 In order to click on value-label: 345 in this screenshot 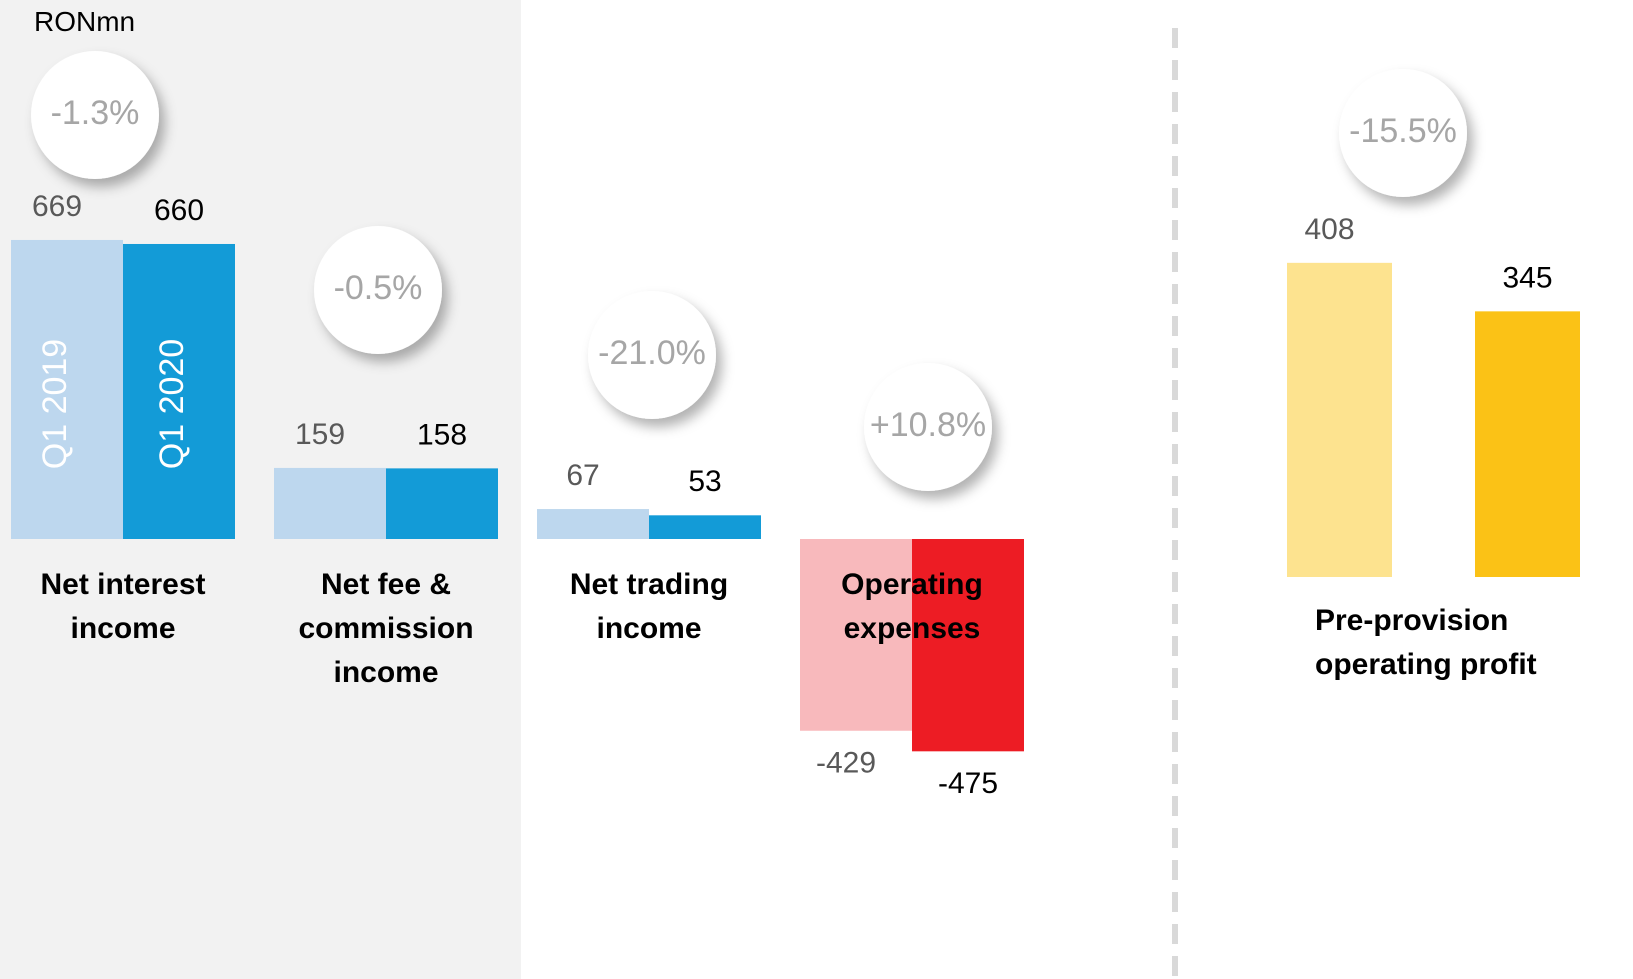, I will do `click(1527, 277)`.